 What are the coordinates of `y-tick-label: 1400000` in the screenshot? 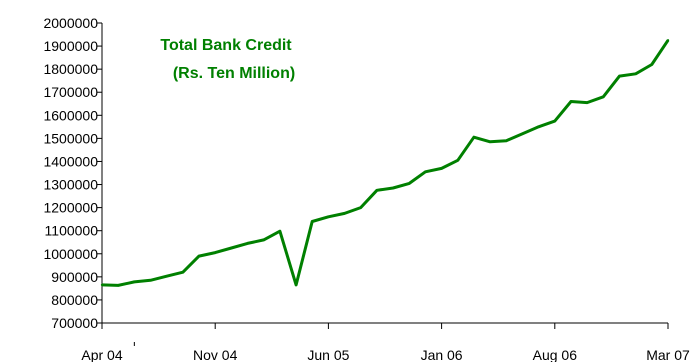 It's located at (70, 161).